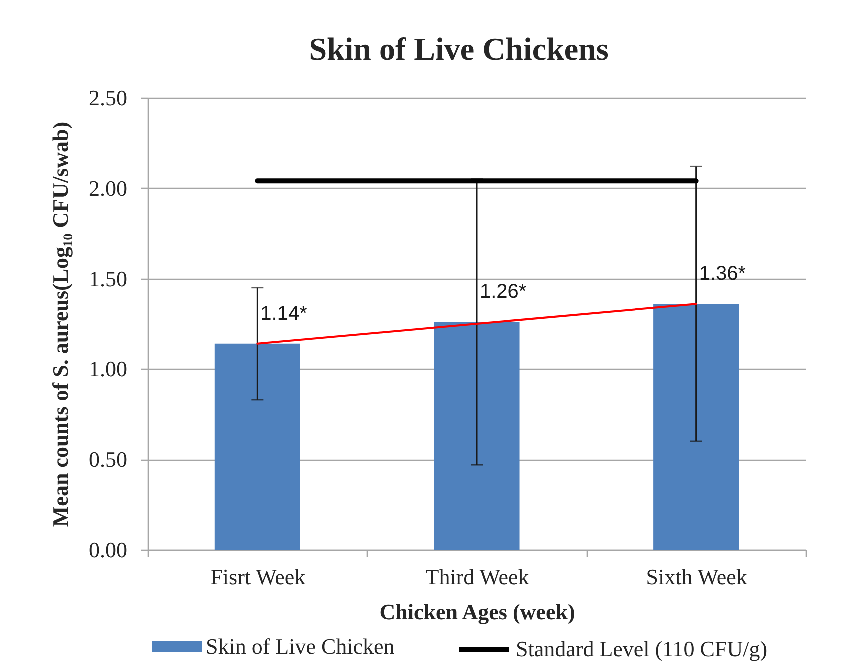 This screenshot has height=666, width=860. Describe the element at coordinates (108, 279) in the screenshot. I see `y-tick-label: 1.50` at that location.